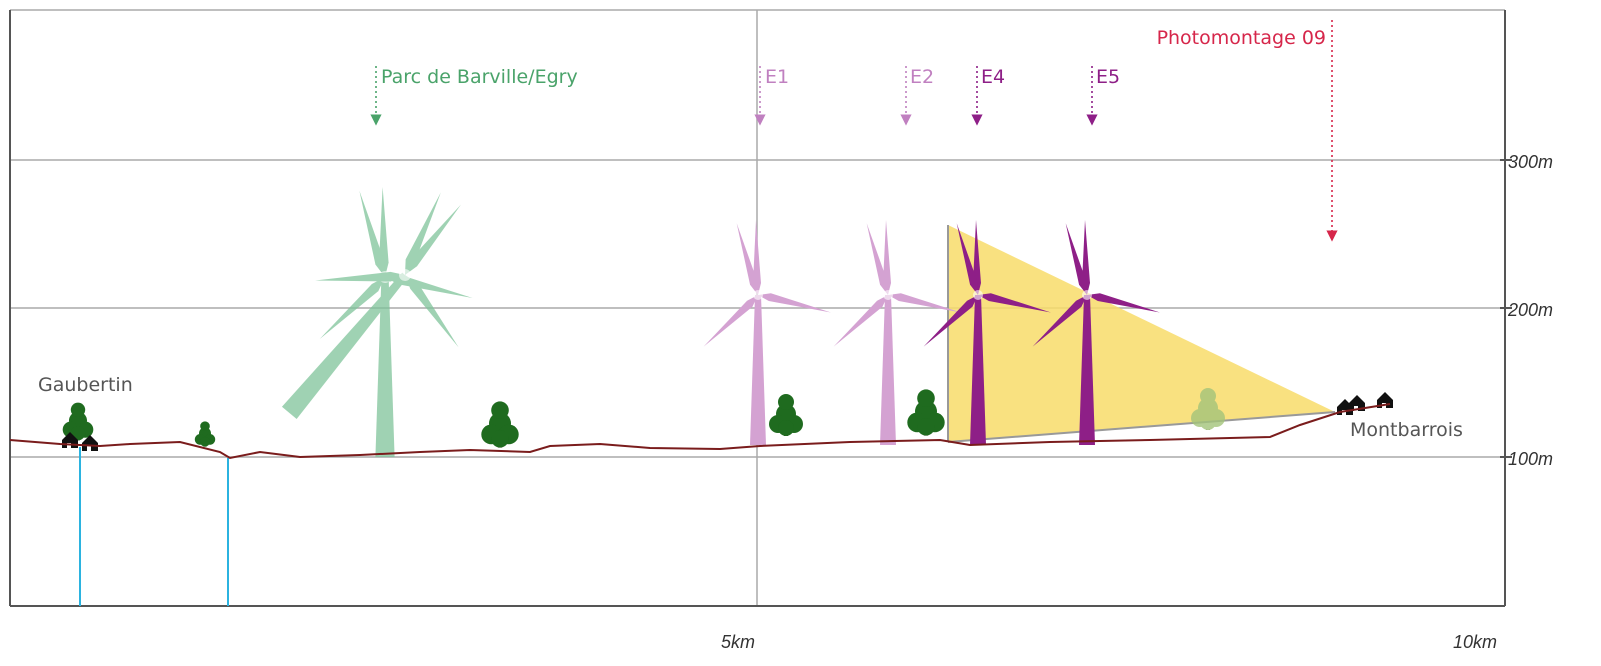 The width and height of the screenshot is (1601, 666). Describe the element at coordinates (1141, 427) in the screenshot. I see `view-cone-edge` at that location.